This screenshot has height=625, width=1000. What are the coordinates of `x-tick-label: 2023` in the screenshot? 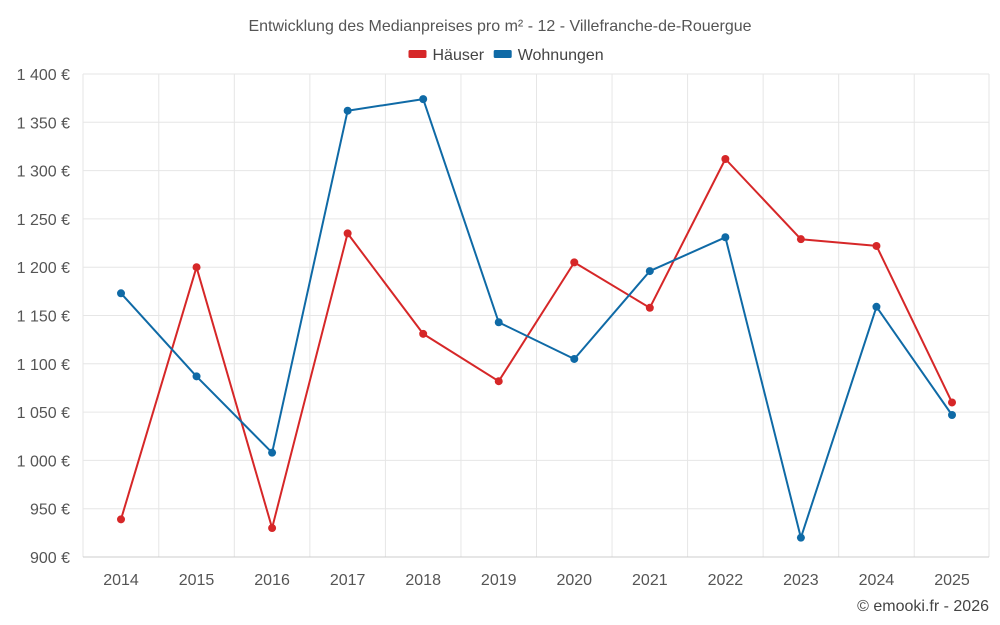 It's located at (801, 580).